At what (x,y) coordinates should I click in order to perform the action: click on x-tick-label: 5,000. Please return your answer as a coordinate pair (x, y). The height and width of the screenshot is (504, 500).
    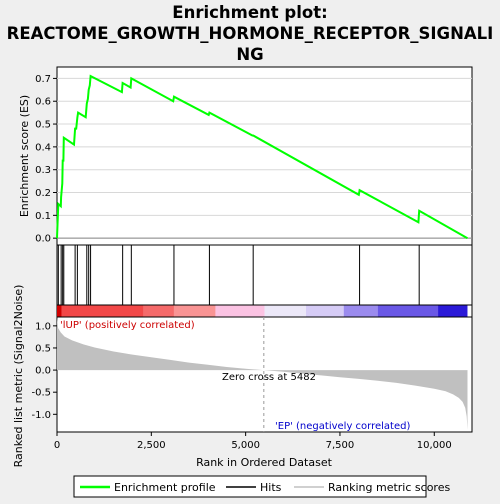
    Looking at the image, I should click on (245, 445).